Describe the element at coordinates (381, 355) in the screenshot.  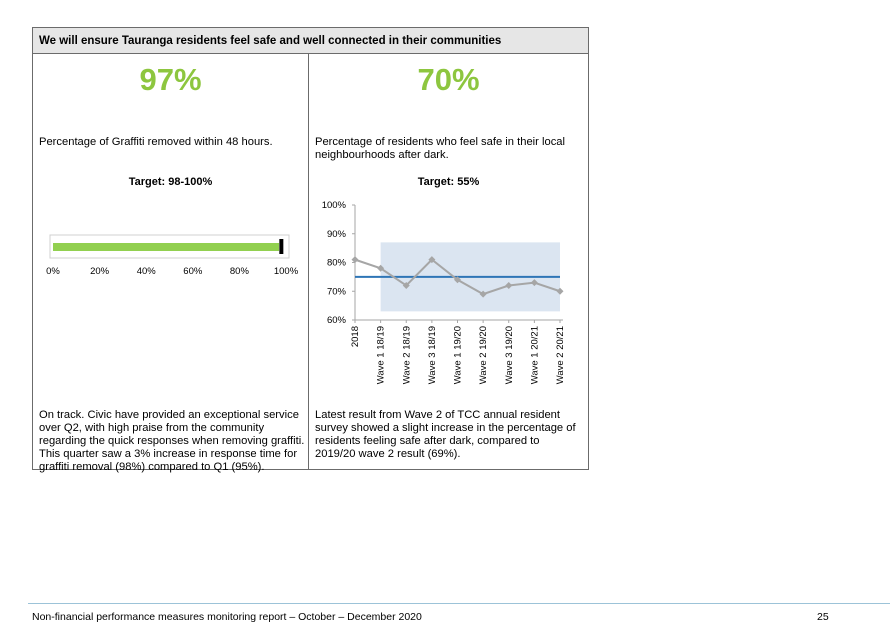
I see `line-x-tick-label: Wave 1 18/19` at that location.